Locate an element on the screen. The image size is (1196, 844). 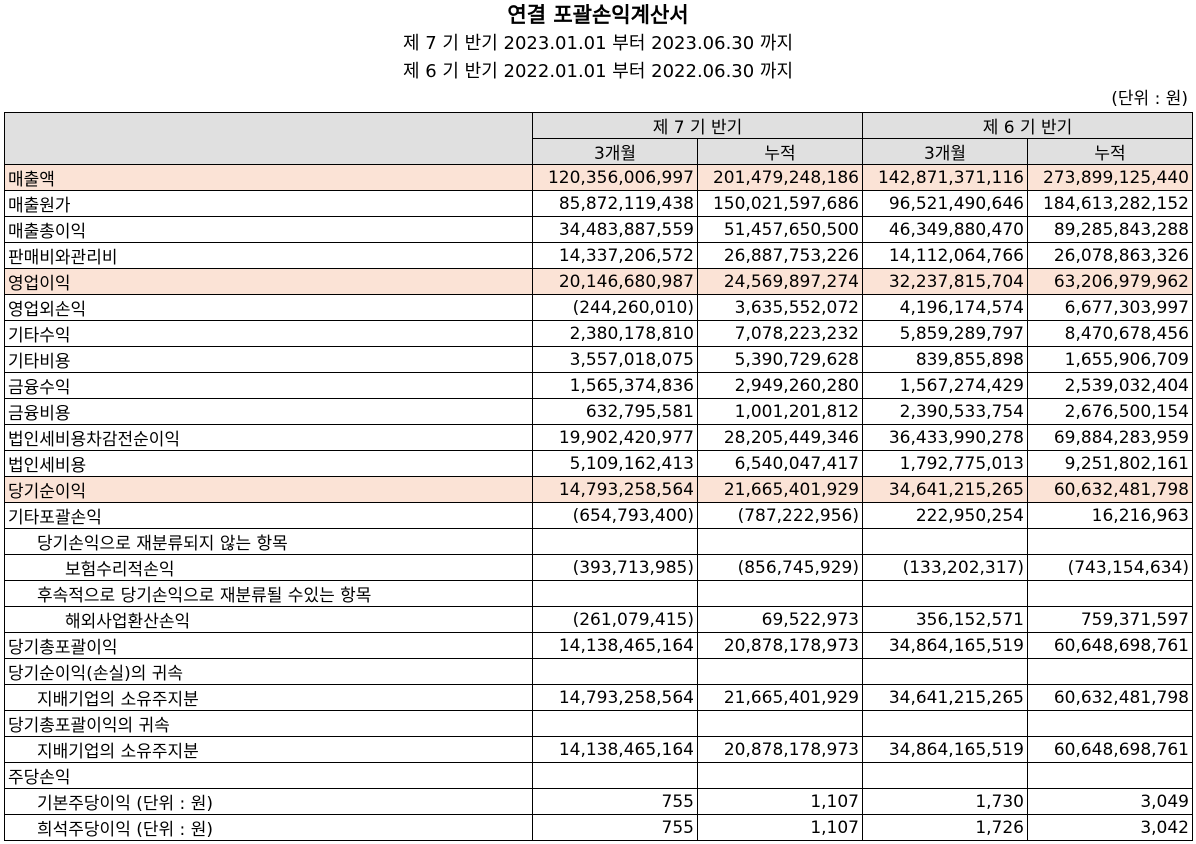
row-value: 24,569,897,274 is located at coordinates (780, 281).